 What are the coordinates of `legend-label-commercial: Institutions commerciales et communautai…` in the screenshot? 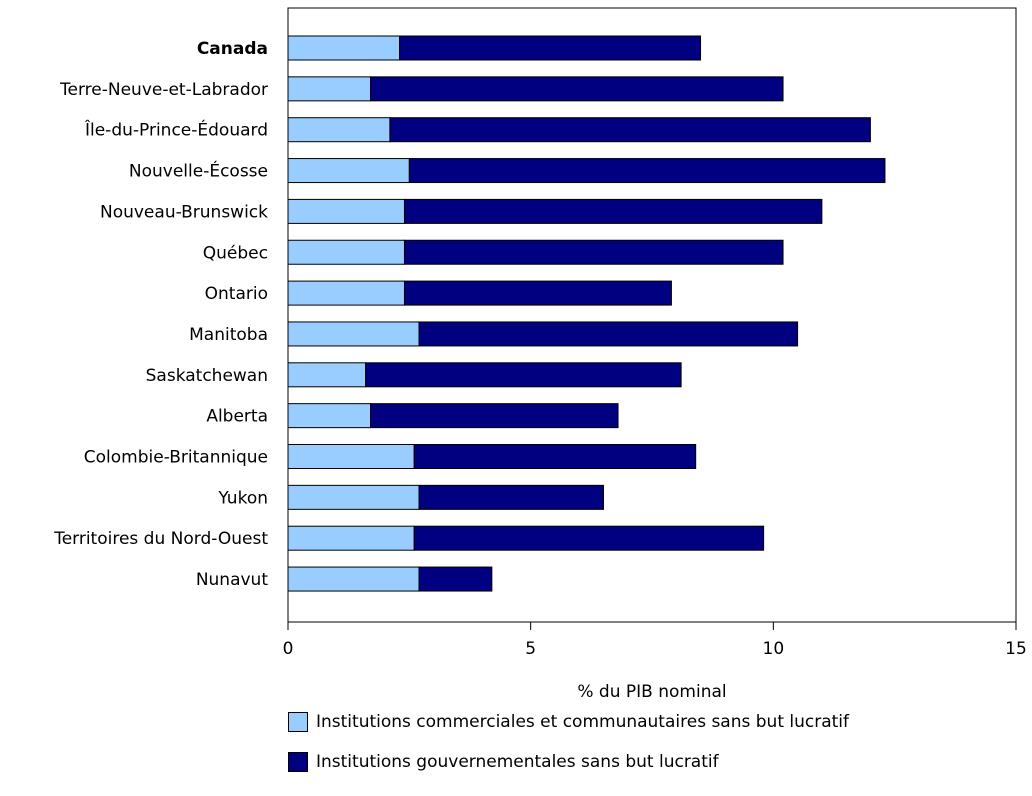 It's located at (583, 722).